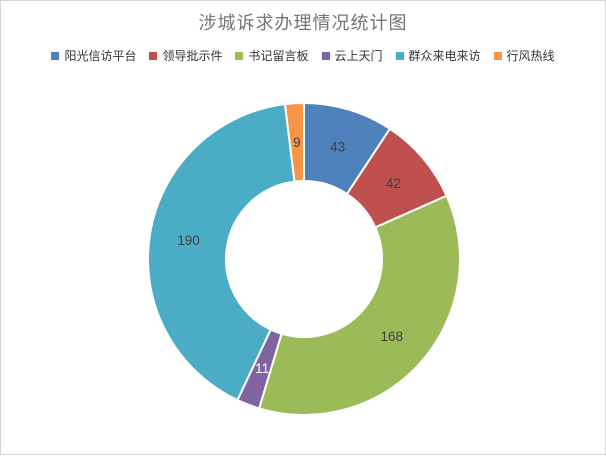  Describe the element at coordinates (392, 336) in the screenshot. I see `slice-data-label: 168` at that location.